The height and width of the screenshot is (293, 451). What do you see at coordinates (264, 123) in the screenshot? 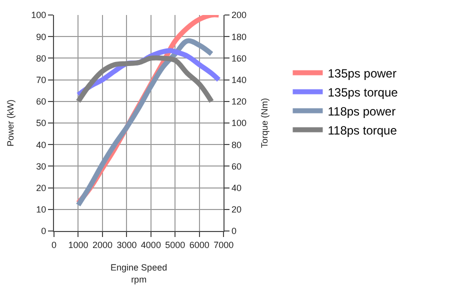
I see `y2-axis-title: Torque (Nm)` at bounding box center [264, 123].